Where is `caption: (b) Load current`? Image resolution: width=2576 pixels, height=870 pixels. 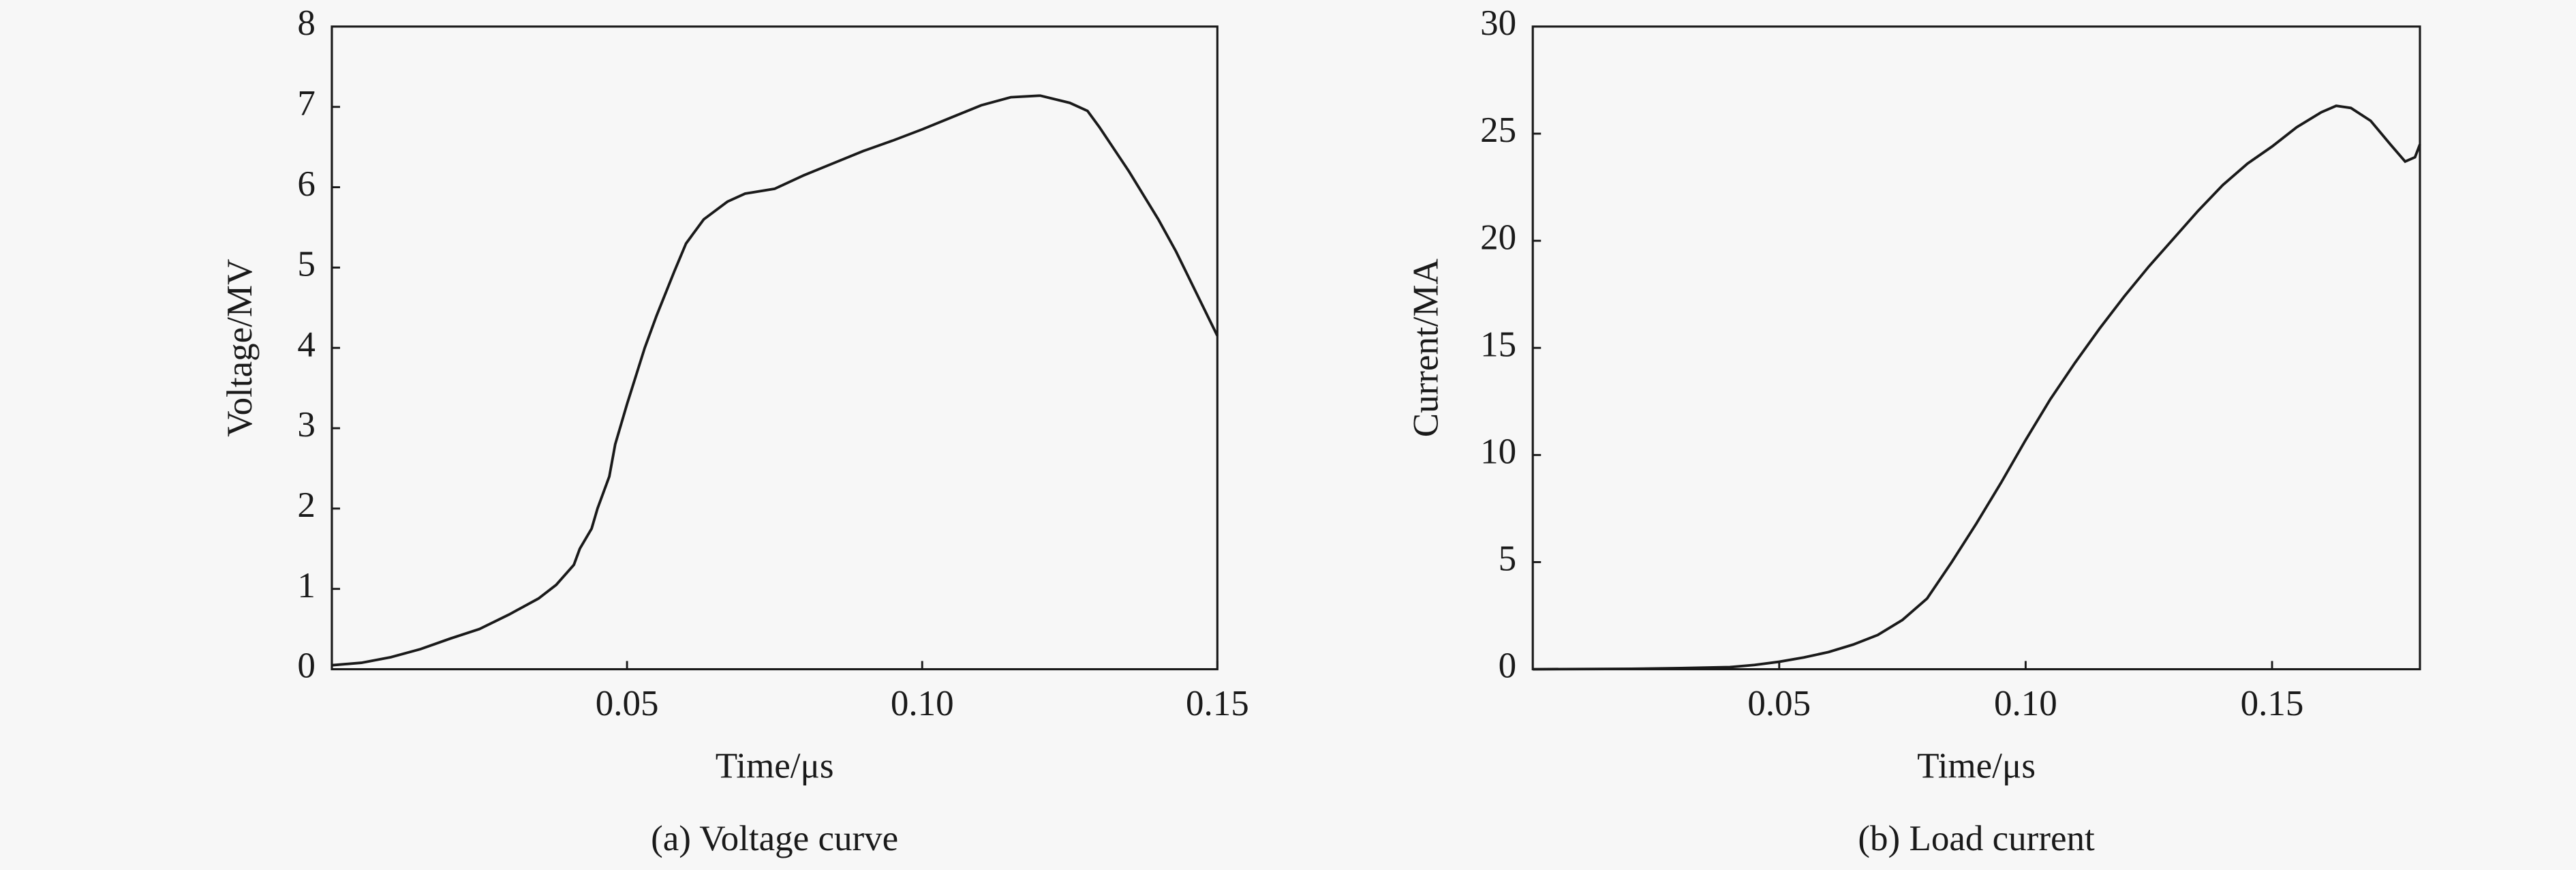 caption: (b) Load current is located at coordinates (1976, 838).